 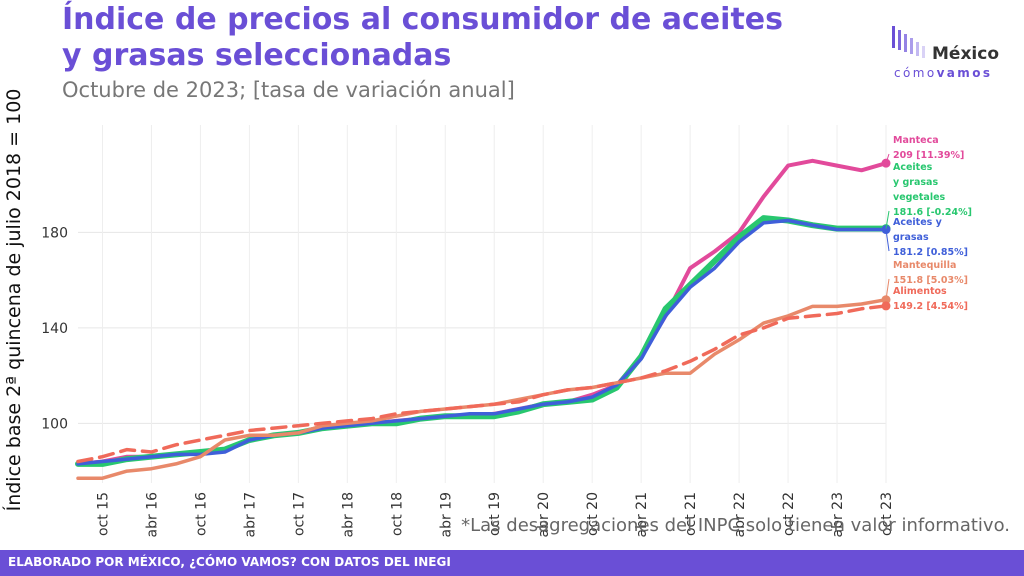 What do you see at coordinates (916, 140) in the screenshot?
I see `series-label-text: Manteca` at bounding box center [916, 140].